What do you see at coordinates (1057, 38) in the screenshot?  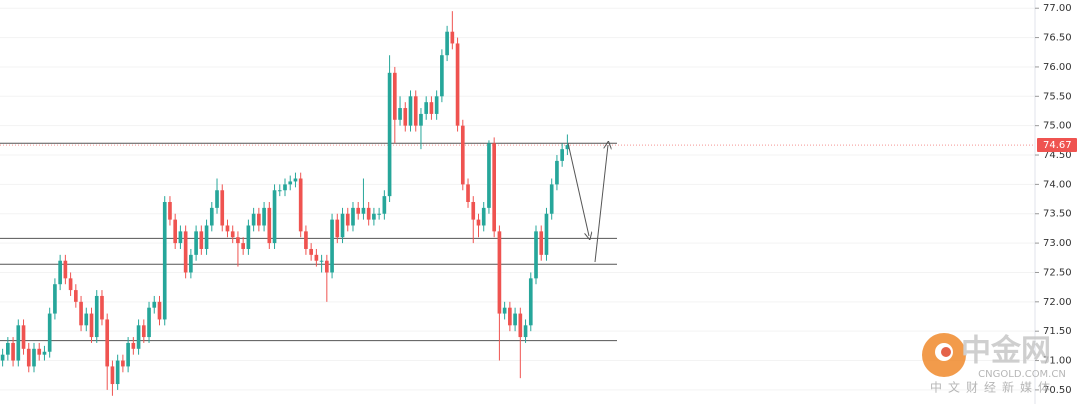 I see `y-tick-label: 76.50` at bounding box center [1057, 38].